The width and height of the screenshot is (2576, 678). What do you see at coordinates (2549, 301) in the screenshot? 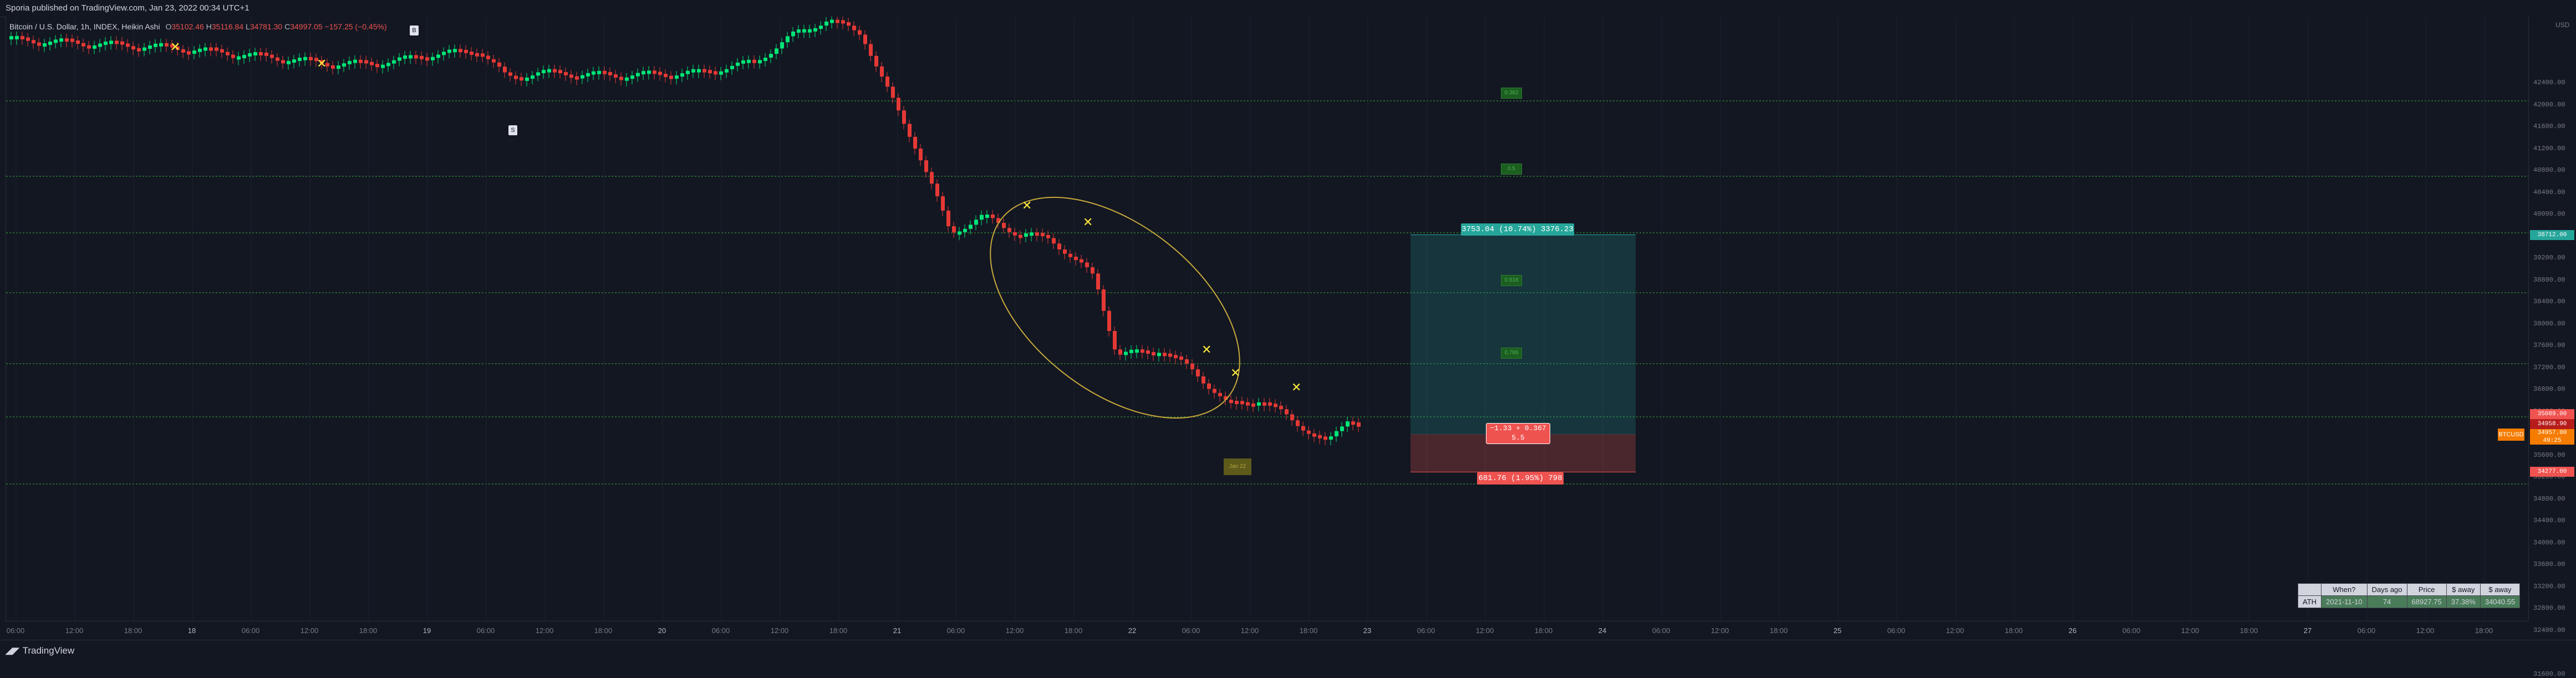
I see `price-tick-label: 38400.00` at bounding box center [2549, 301].